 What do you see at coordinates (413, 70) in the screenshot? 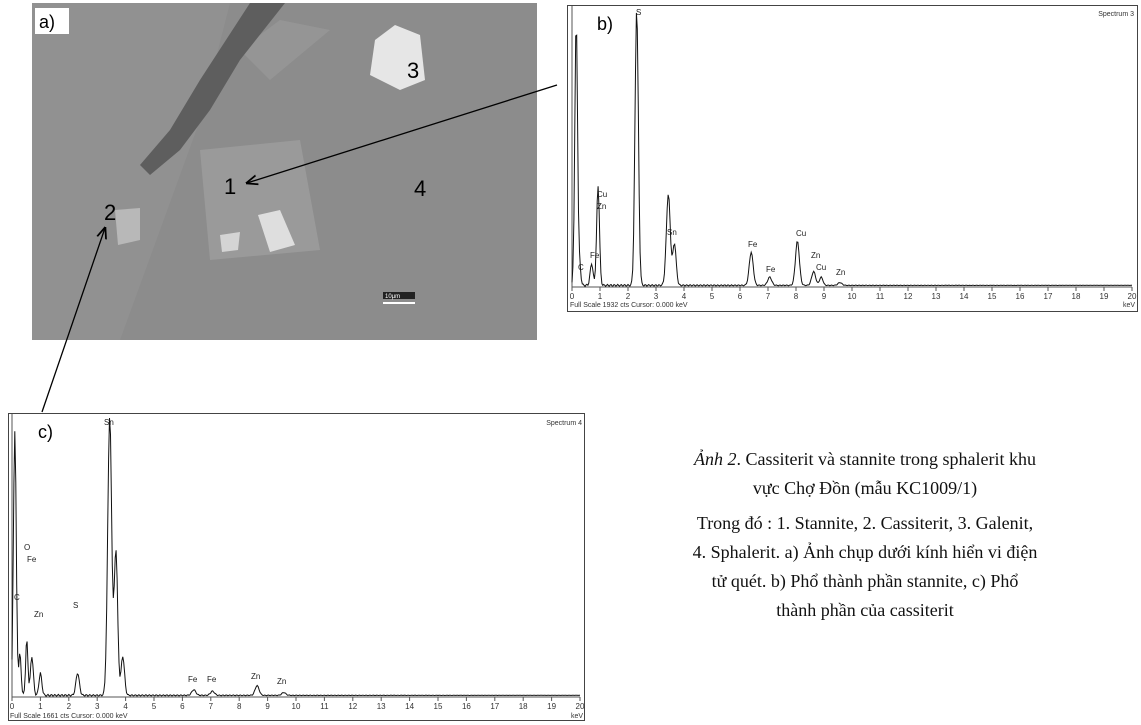
I see `point-label: 3` at bounding box center [413, 70].